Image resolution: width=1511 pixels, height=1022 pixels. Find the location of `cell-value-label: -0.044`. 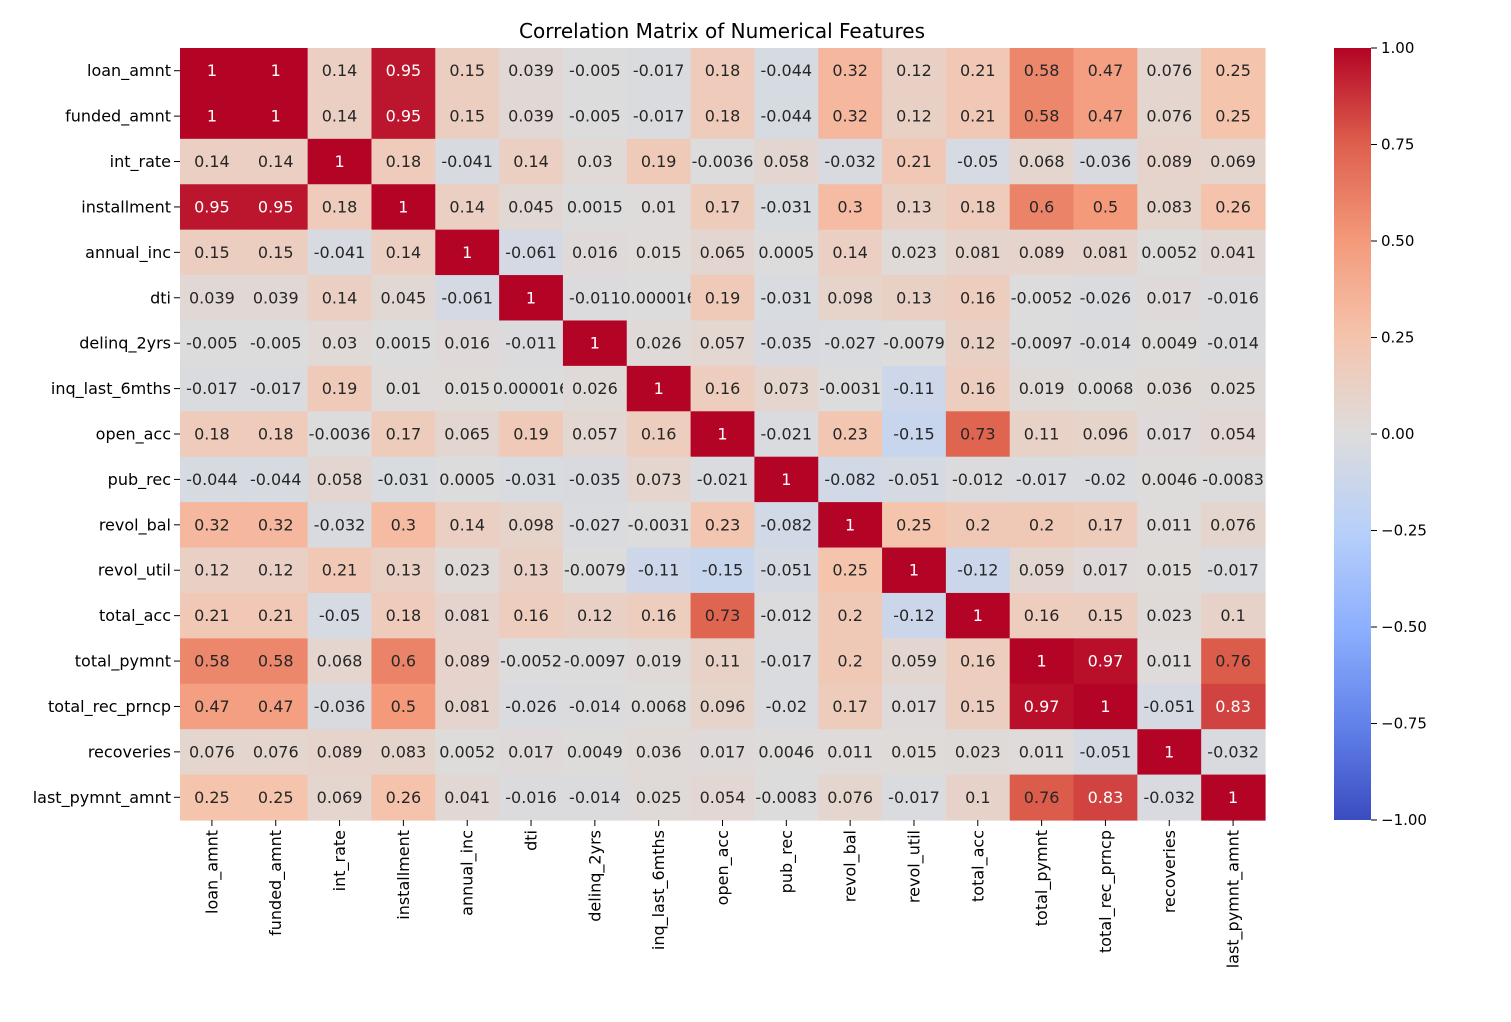

cell-value-label: -0.044 is located at coordinates (787, 116).